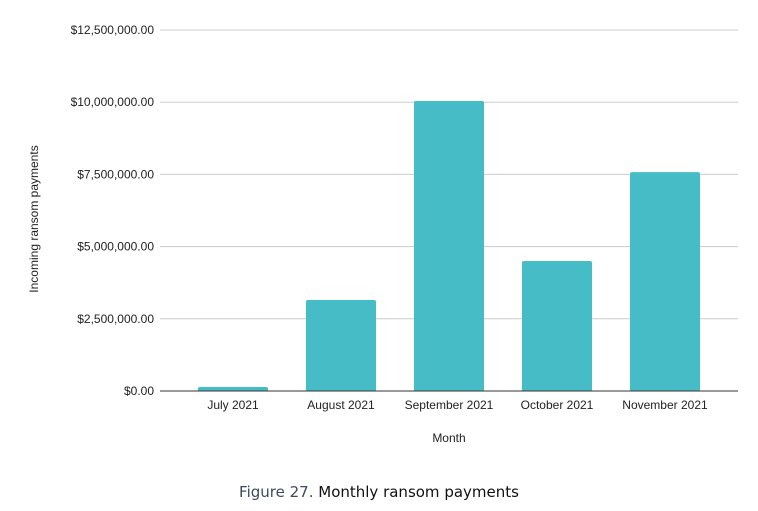 This screenshot has width=758, height=511. Describe the element at coordinates (233, 405) in the screenshot. I see `x-tick-label: July 2021` at that location.